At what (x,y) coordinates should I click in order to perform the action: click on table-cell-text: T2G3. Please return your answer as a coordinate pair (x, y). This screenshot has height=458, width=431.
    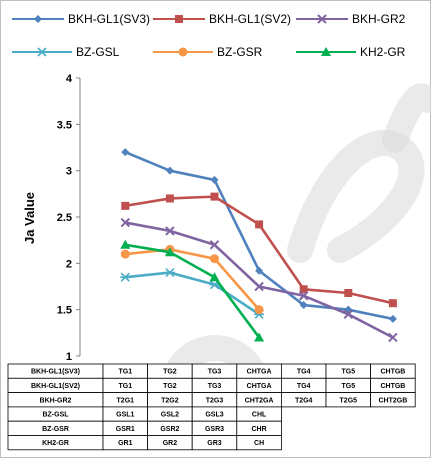
    Looking at the image, I should click on (215, 400).